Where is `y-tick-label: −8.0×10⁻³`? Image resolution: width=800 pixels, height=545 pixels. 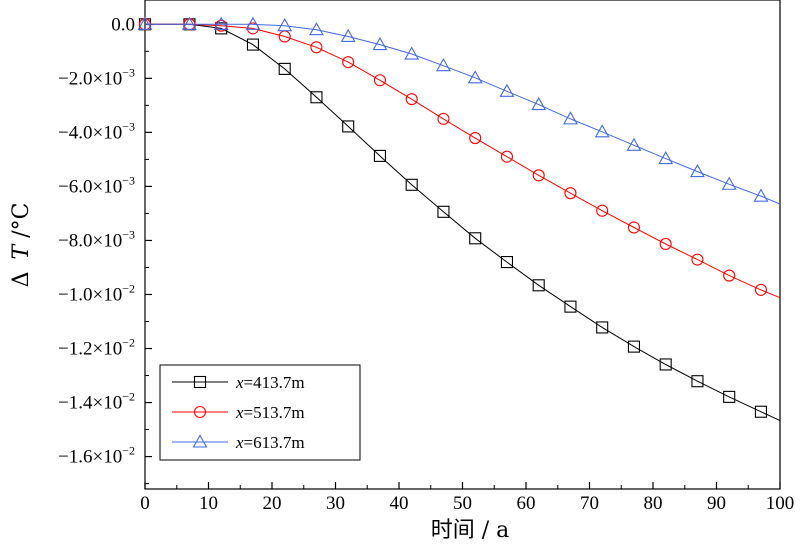 y-tick-label: −8.0×10⁻³ is located at coordinates (96, 239).